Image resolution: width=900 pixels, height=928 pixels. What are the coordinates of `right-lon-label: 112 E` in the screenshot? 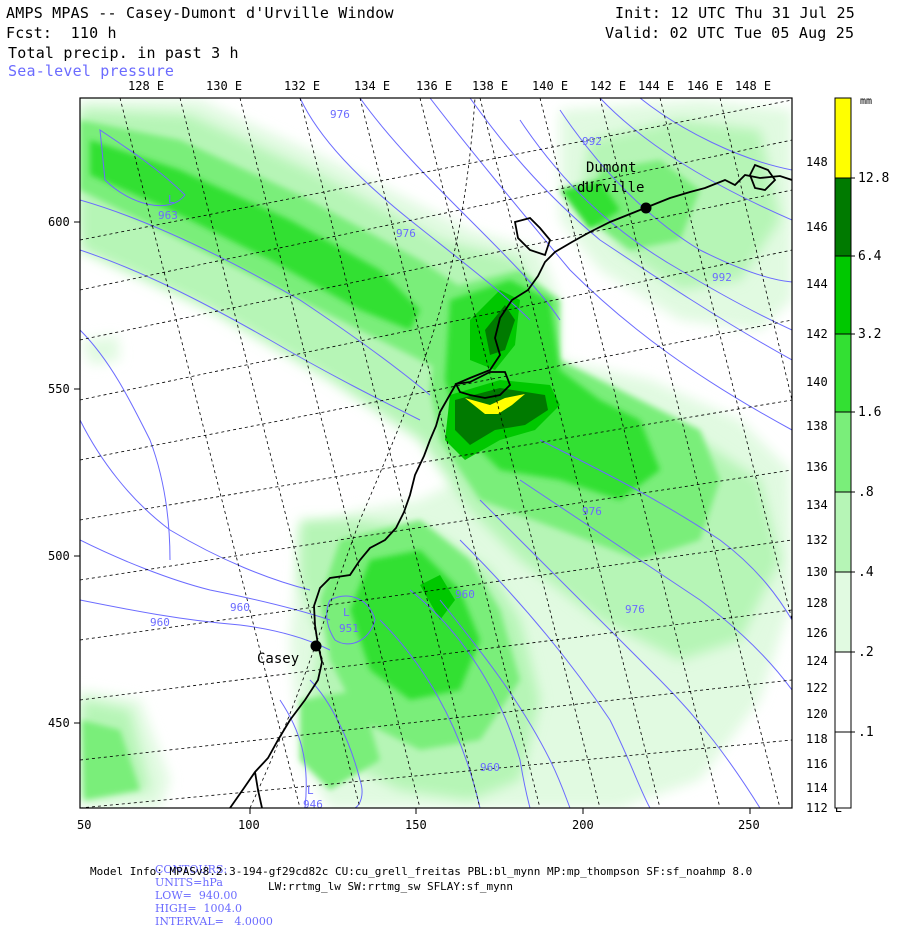 It's located at (824, 808).